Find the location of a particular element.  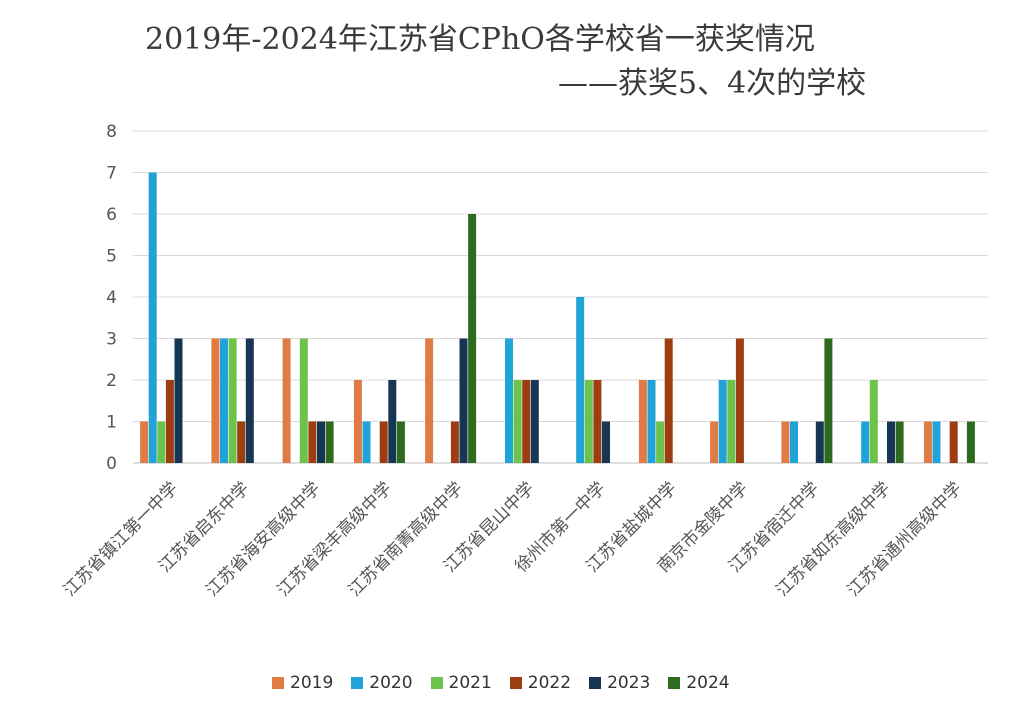

legend-label: 2023 is located at coordinates (629, 683).